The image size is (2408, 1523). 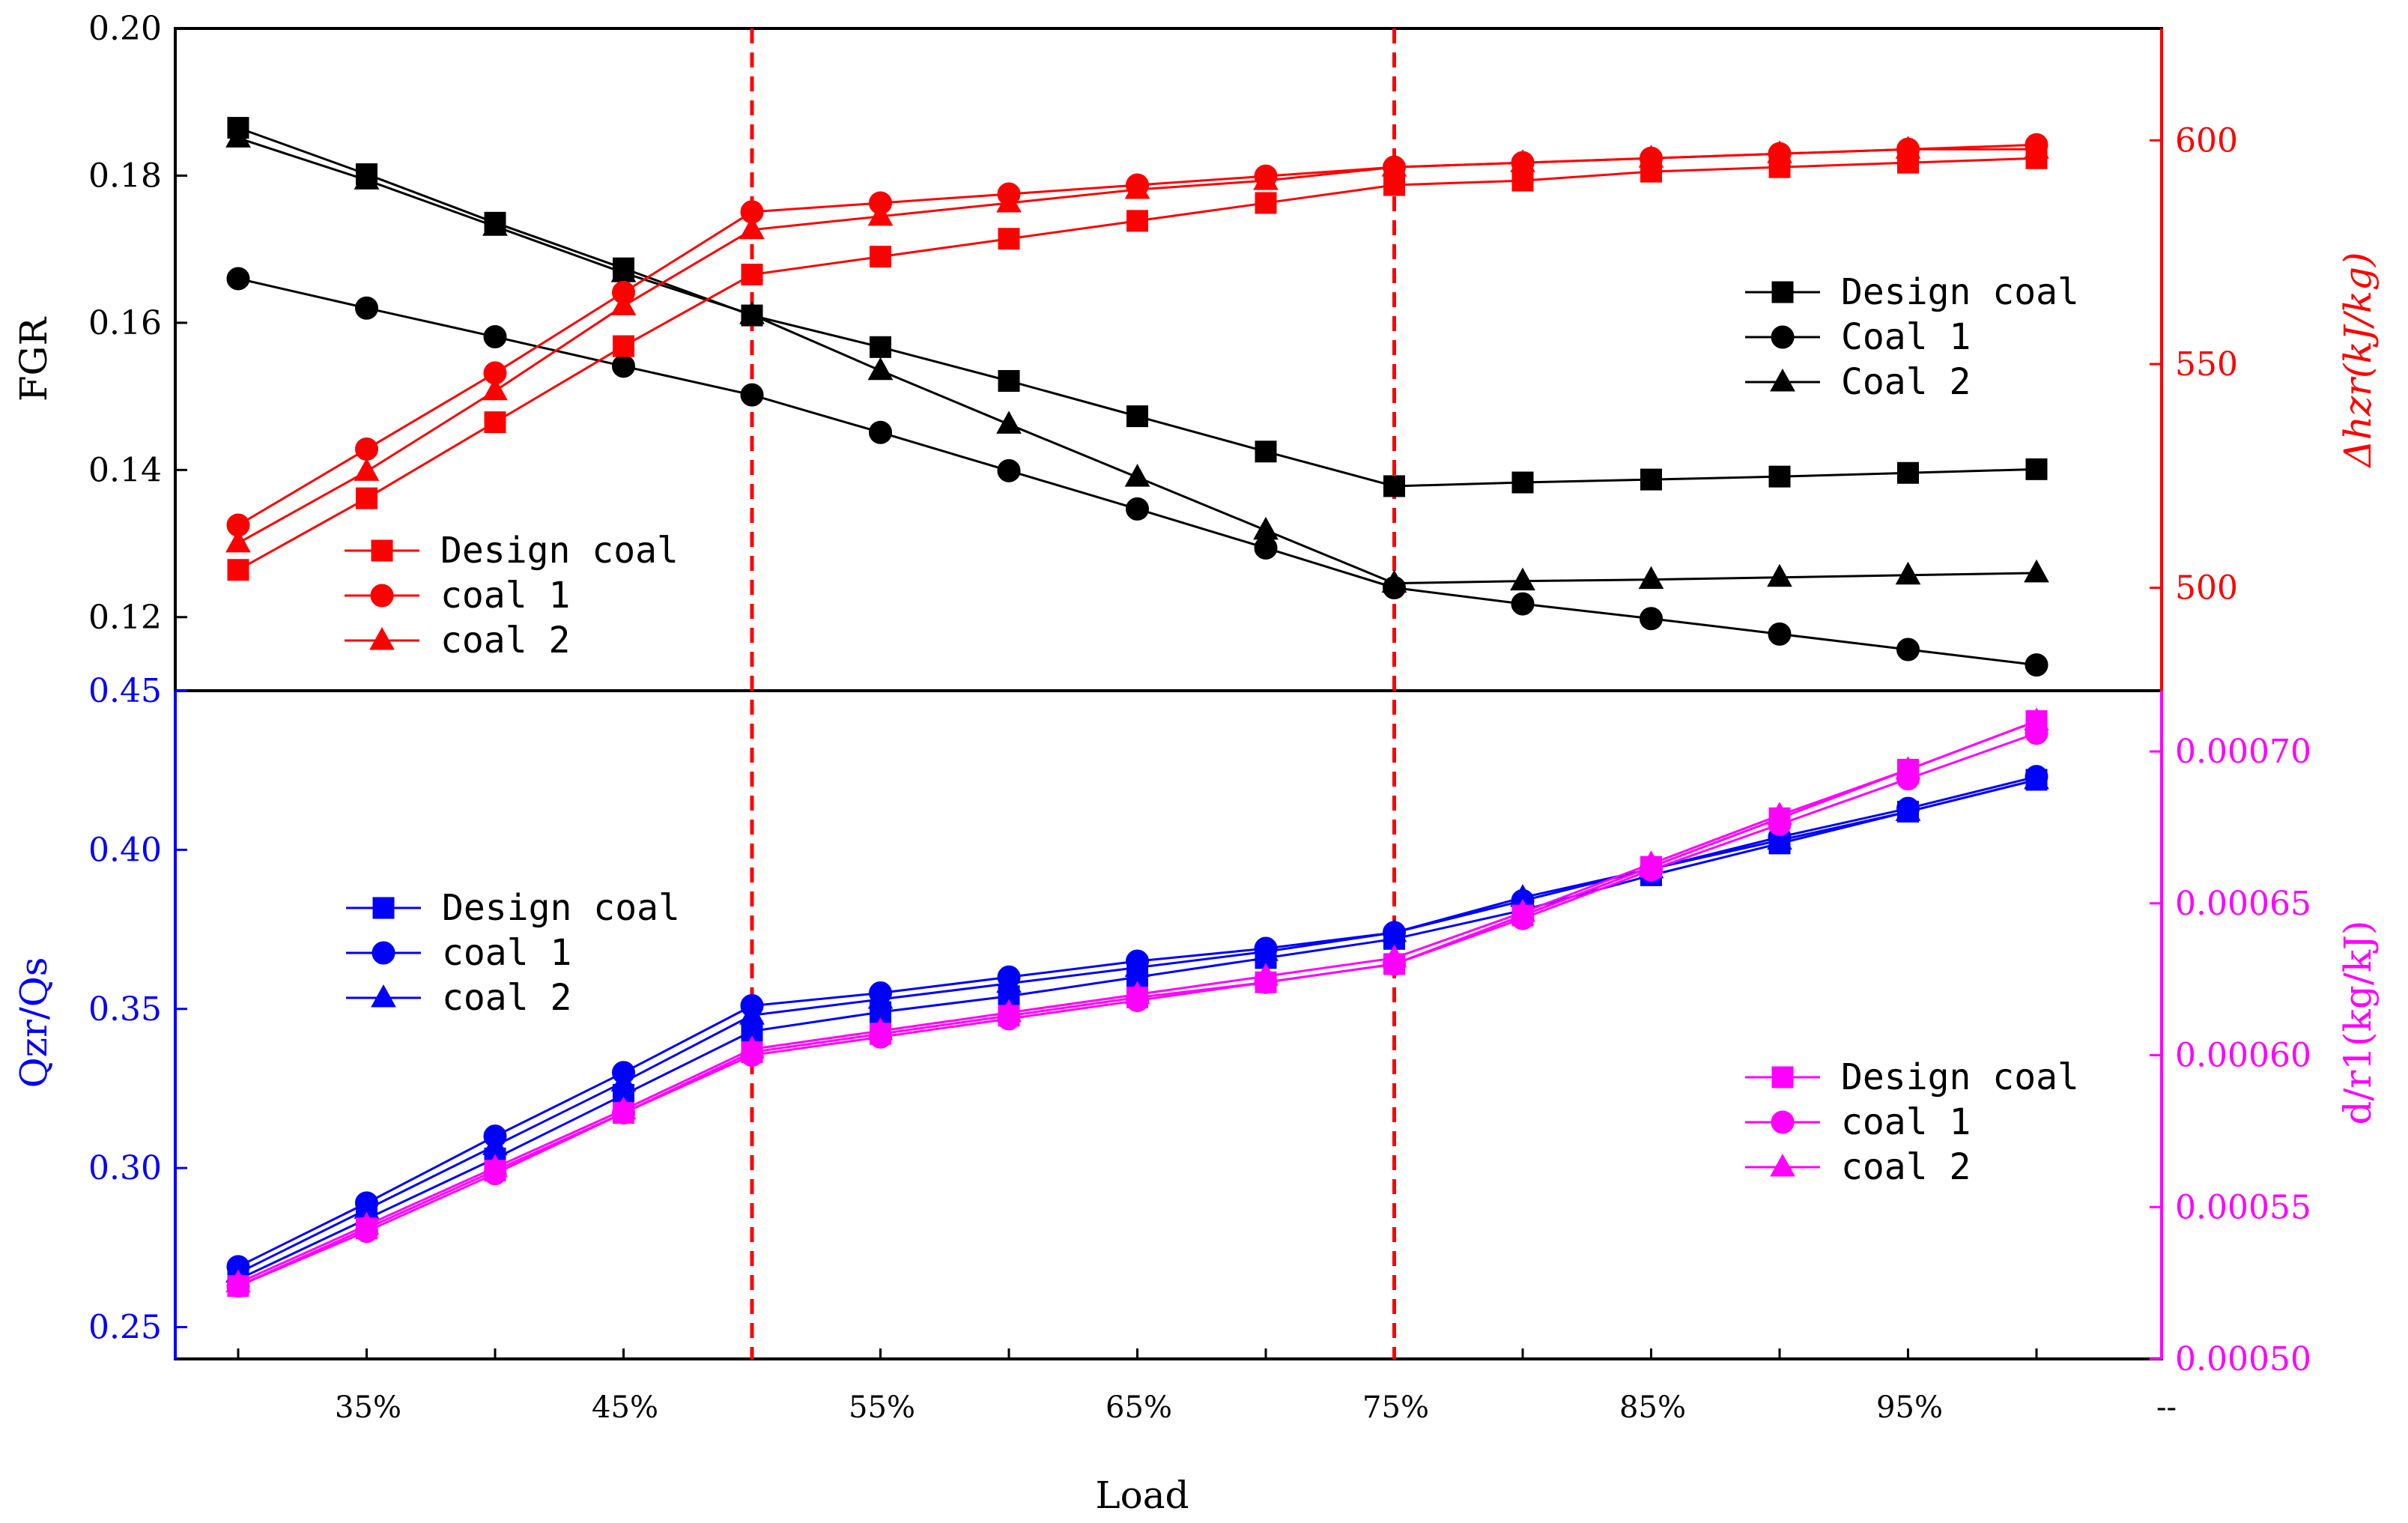 I want to click on d-r1-tick-label: 0.00070, so click(x=2243, y=752).